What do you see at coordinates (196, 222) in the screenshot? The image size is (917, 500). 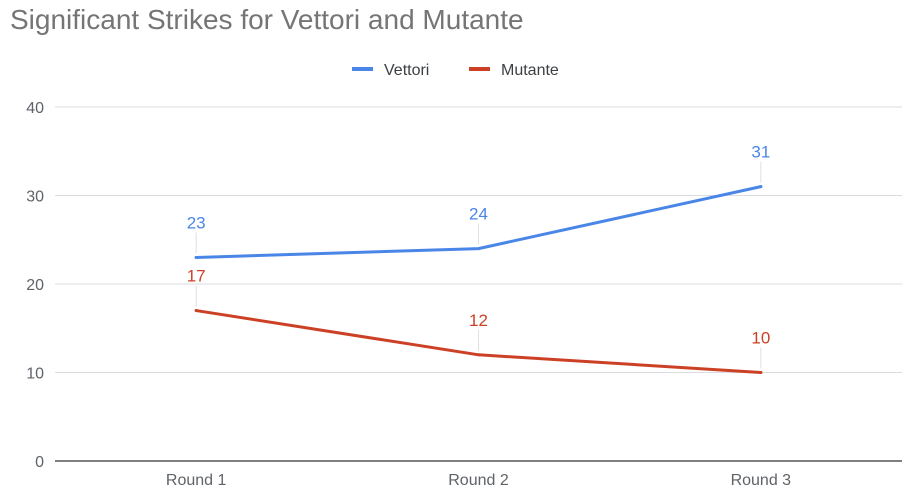 I see `data-label: 23` at bounding box center [196, 222].